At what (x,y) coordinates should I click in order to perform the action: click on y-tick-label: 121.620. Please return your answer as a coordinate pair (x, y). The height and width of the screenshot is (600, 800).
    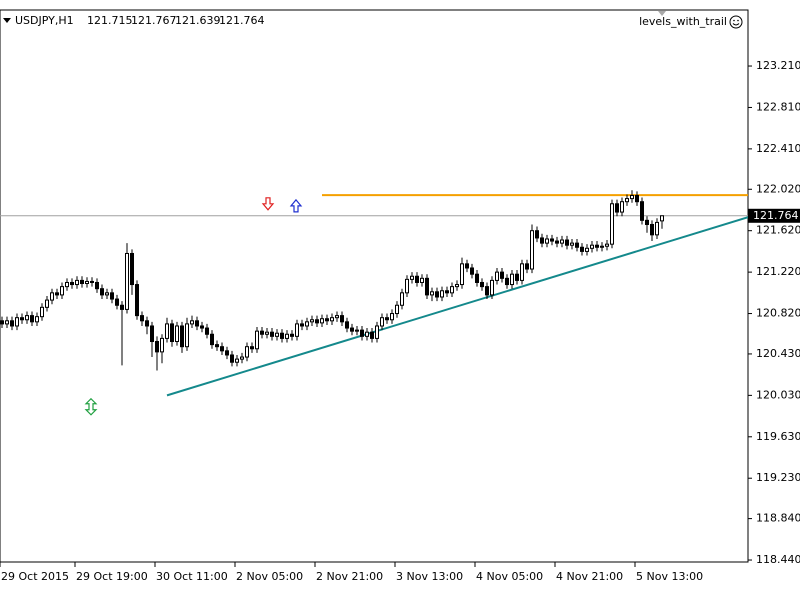
    Looking at the image, I should click on (778, 230).